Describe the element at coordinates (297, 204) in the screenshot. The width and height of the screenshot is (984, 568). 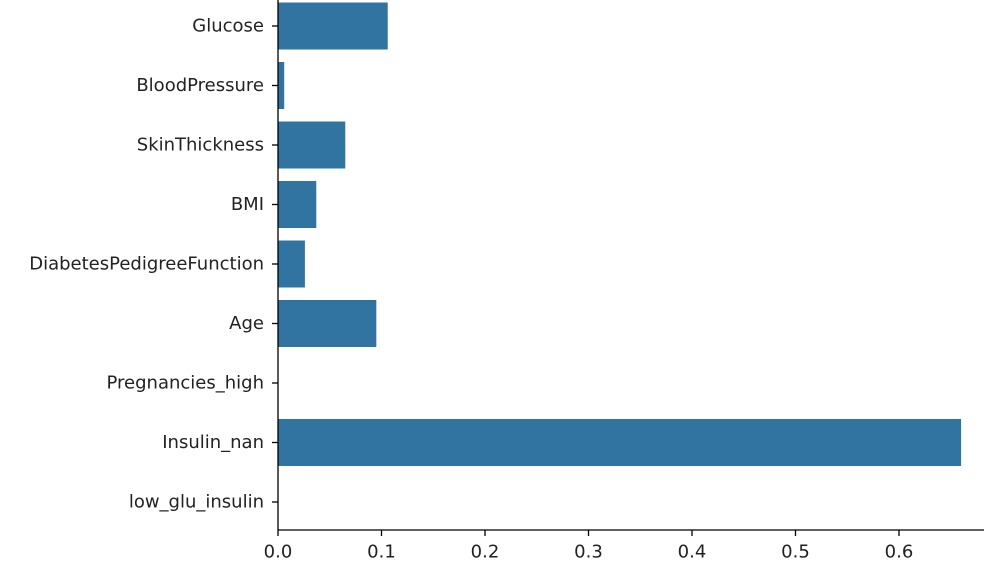
I see `bar-bmi` at that location.